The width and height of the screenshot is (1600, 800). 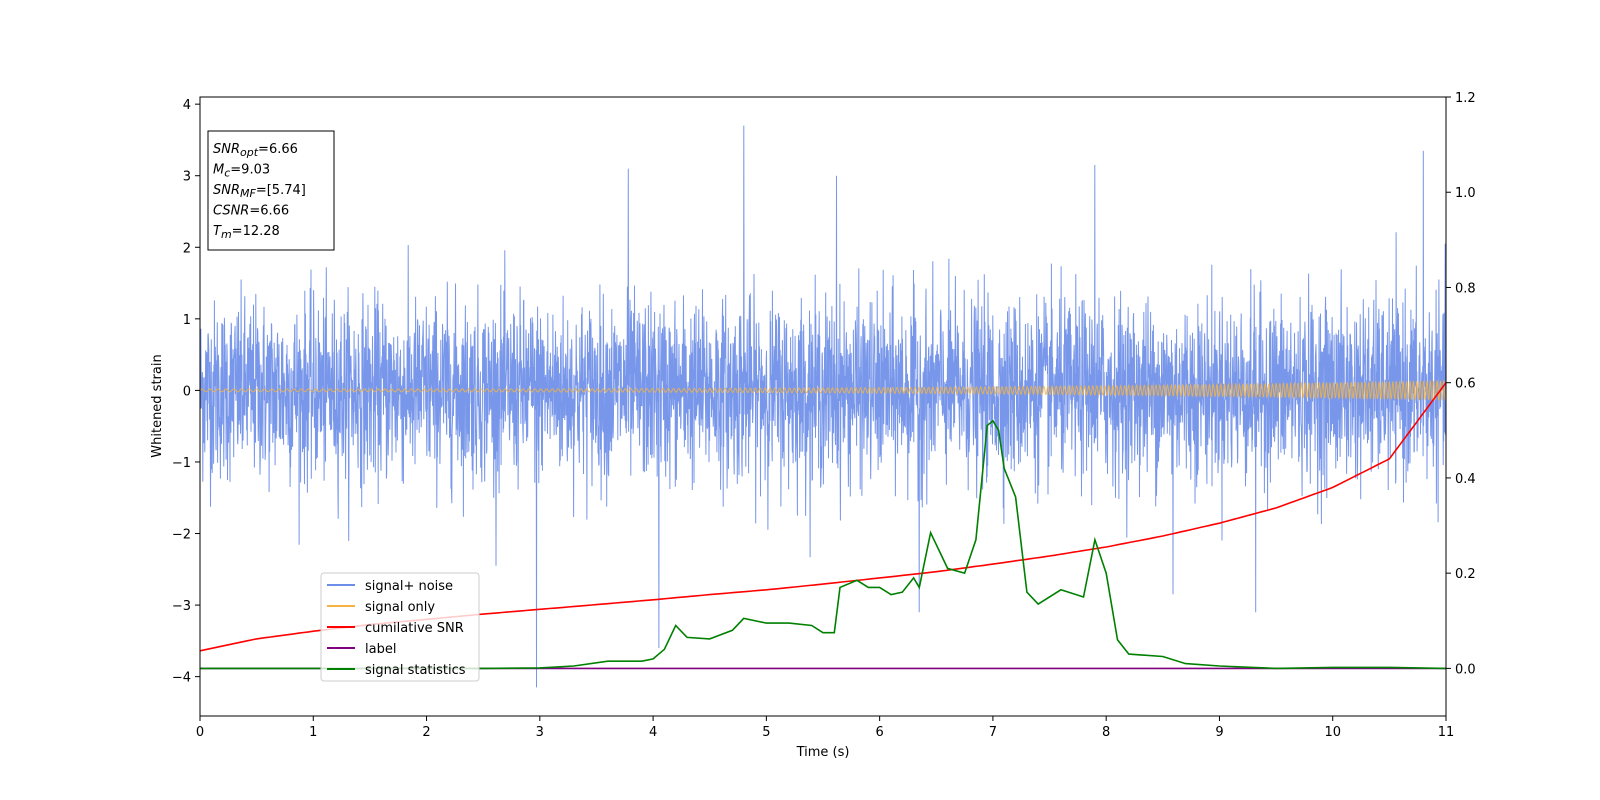 What do you see at coordinates (313, 732) in the screenshot?
I see `x-tick-label: 1` at bounding box center [313, 732].